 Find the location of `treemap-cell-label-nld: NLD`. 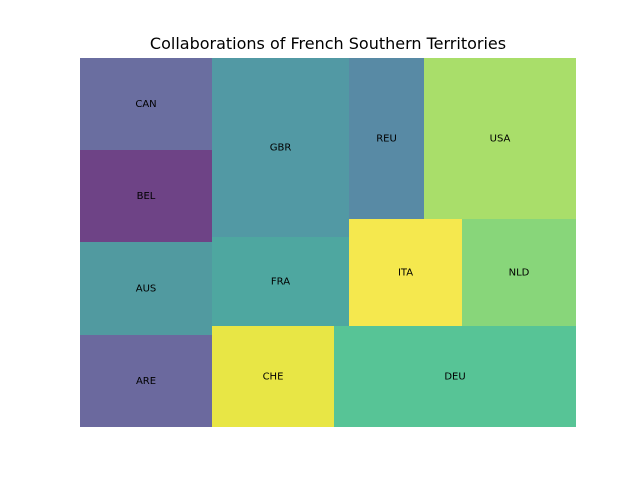

treemap-cell-label-nld: NLD is located at coordinates (519, 273).